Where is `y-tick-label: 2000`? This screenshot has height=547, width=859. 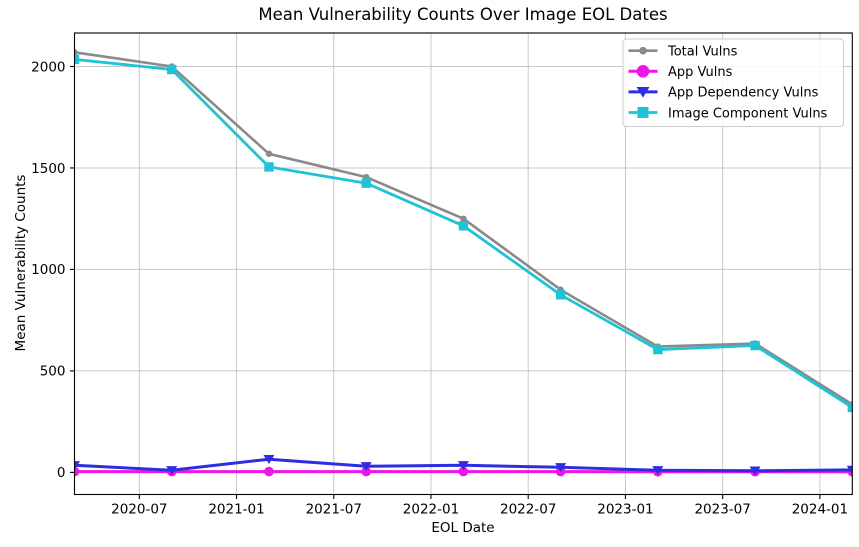 y-tick-label: 2000 is located at coordinates (48, 67).